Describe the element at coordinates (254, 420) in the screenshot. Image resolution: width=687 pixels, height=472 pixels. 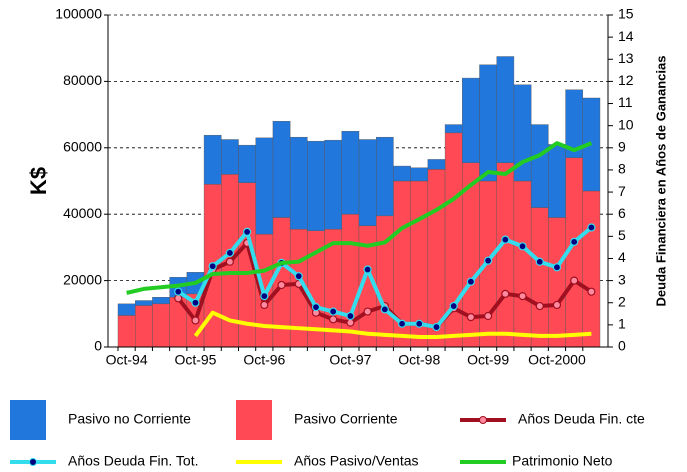
I see `legend-swatch` at that location.